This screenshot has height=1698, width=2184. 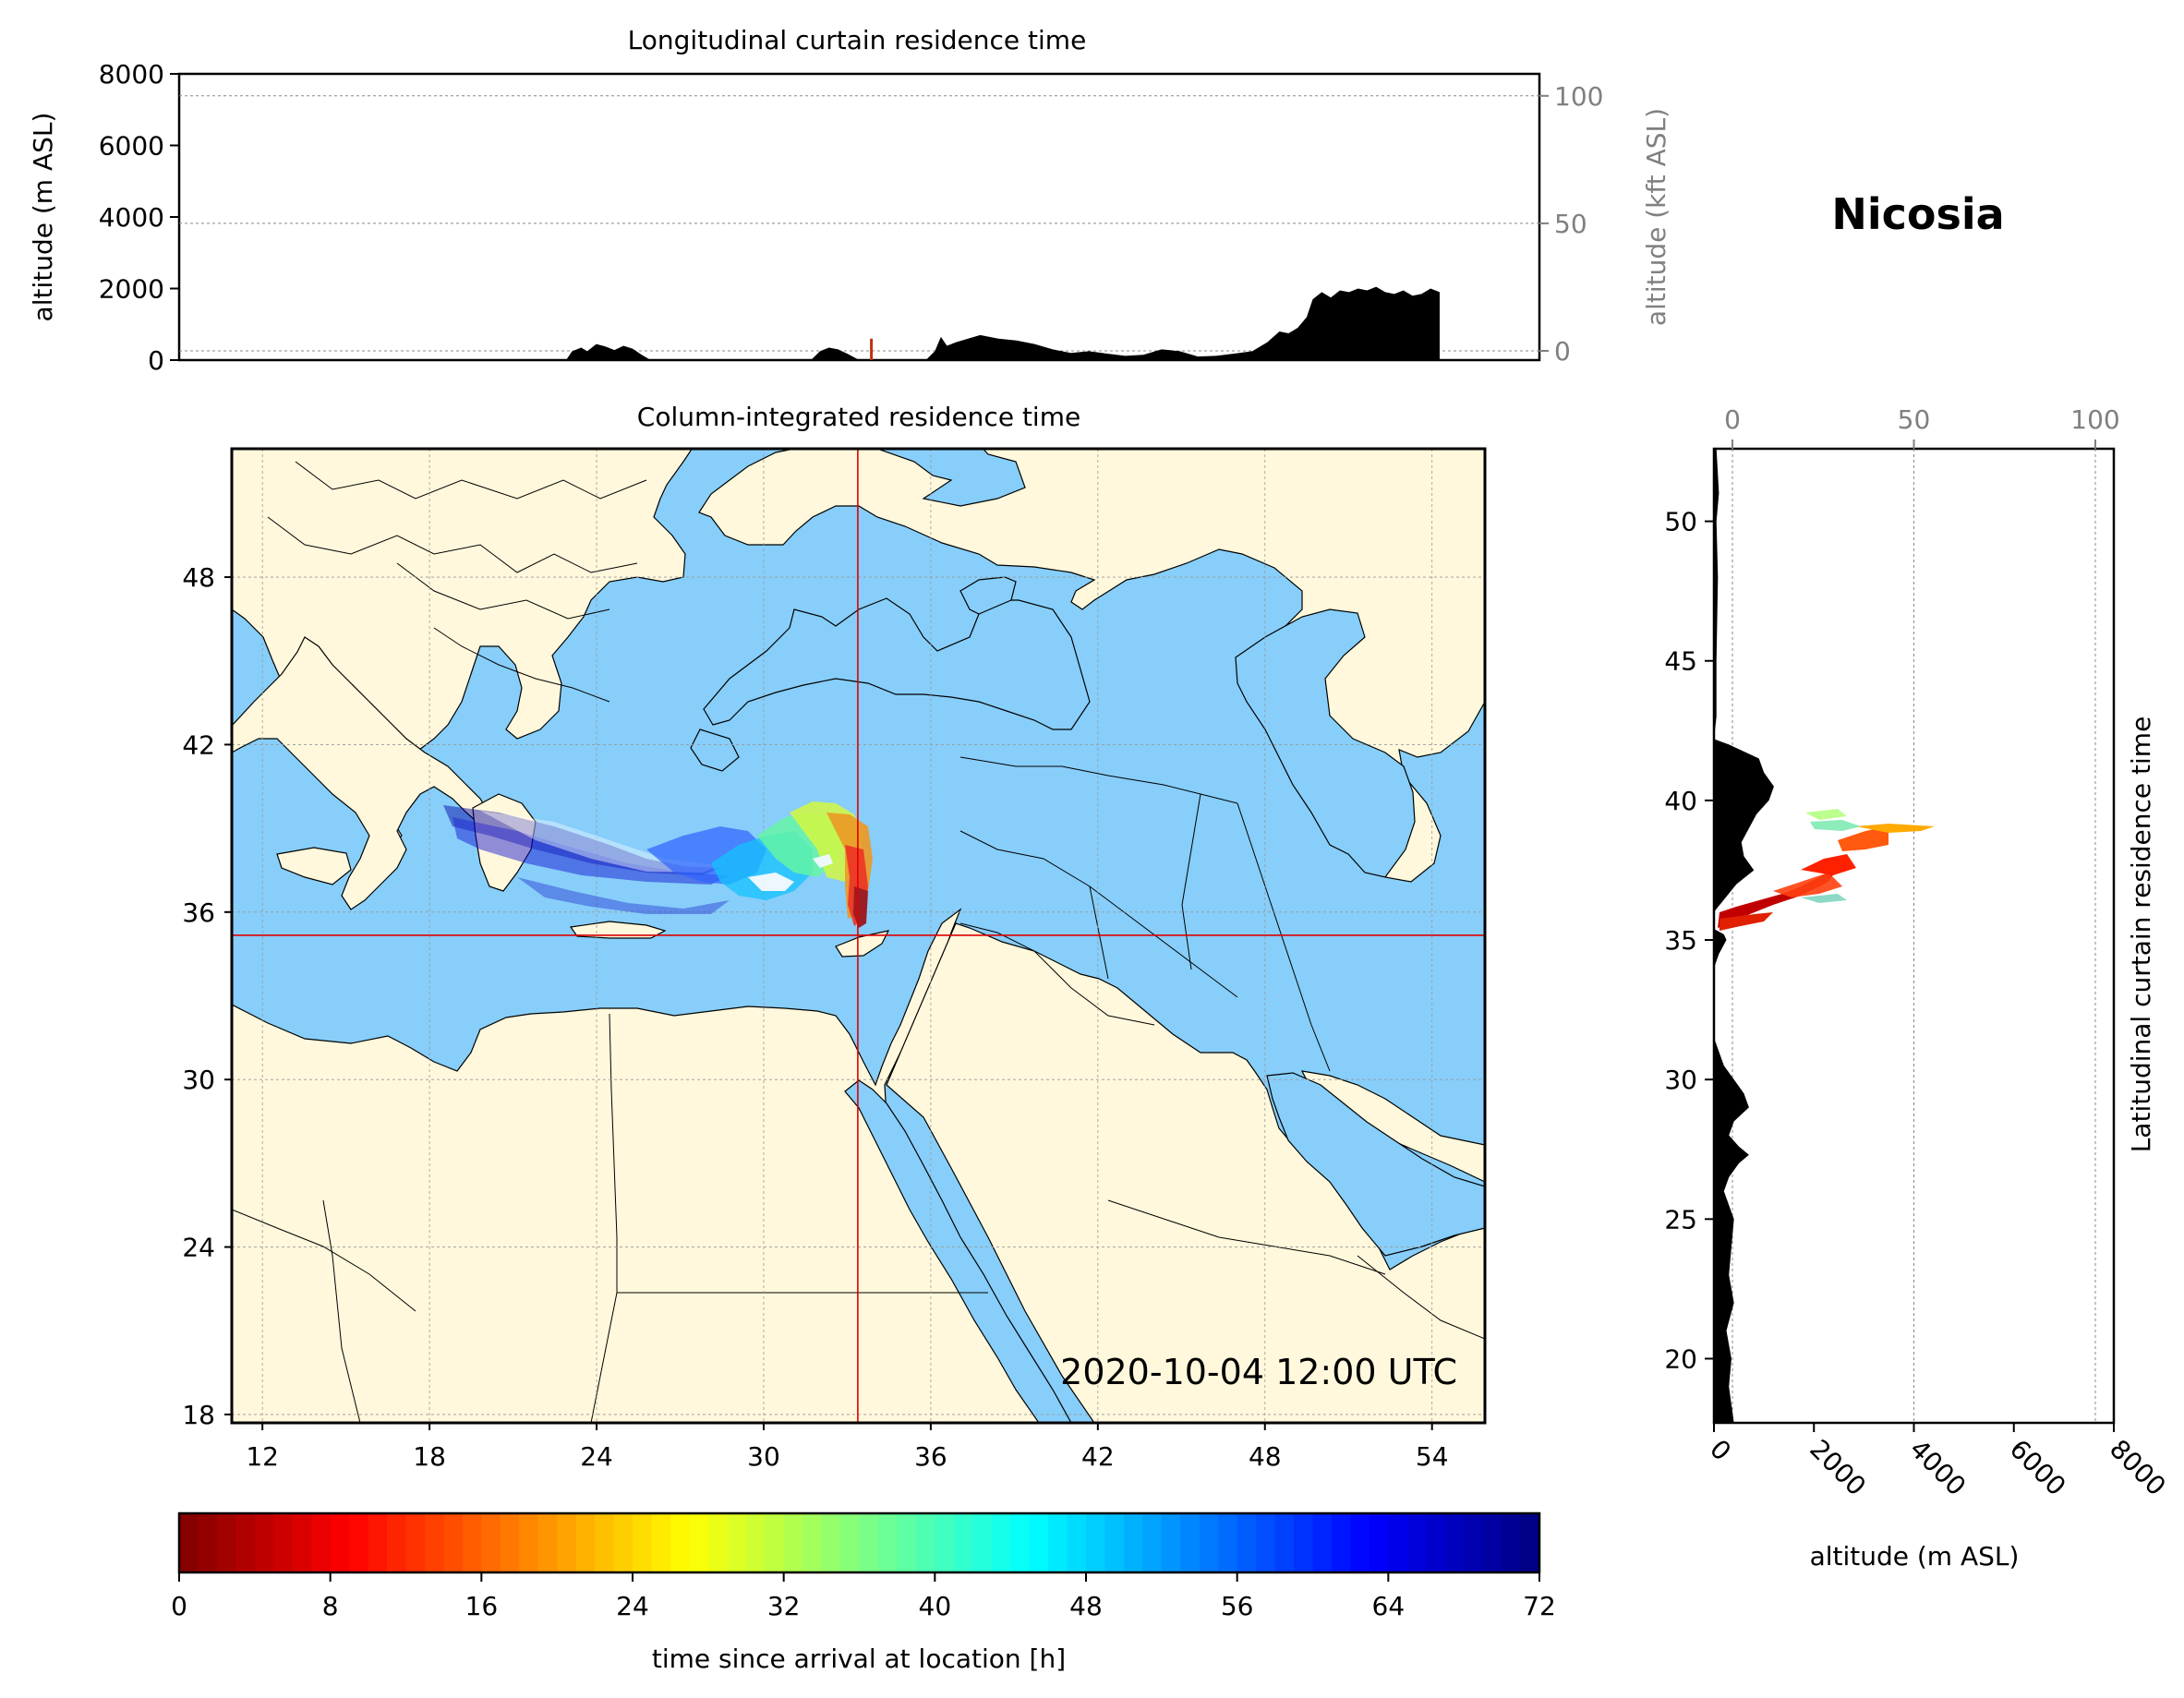 What do you see at coordinates (1826, 870) in the screenshot?
I see `latitudinal-plume` at bounding box center [1826, 870].